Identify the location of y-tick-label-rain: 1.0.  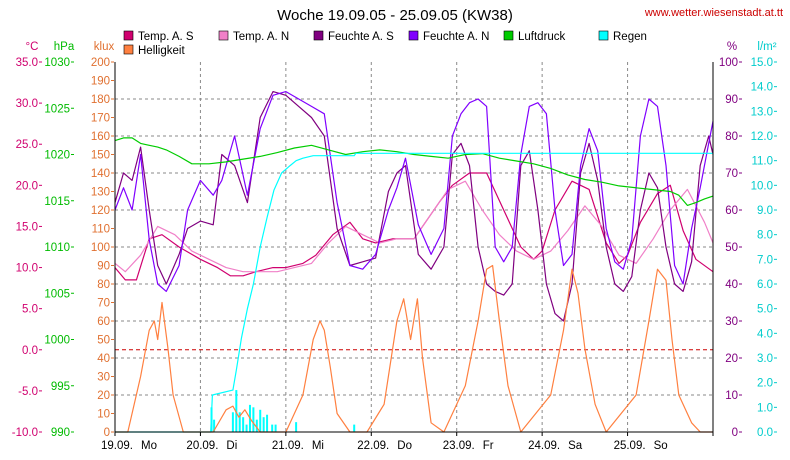
(765, 408).